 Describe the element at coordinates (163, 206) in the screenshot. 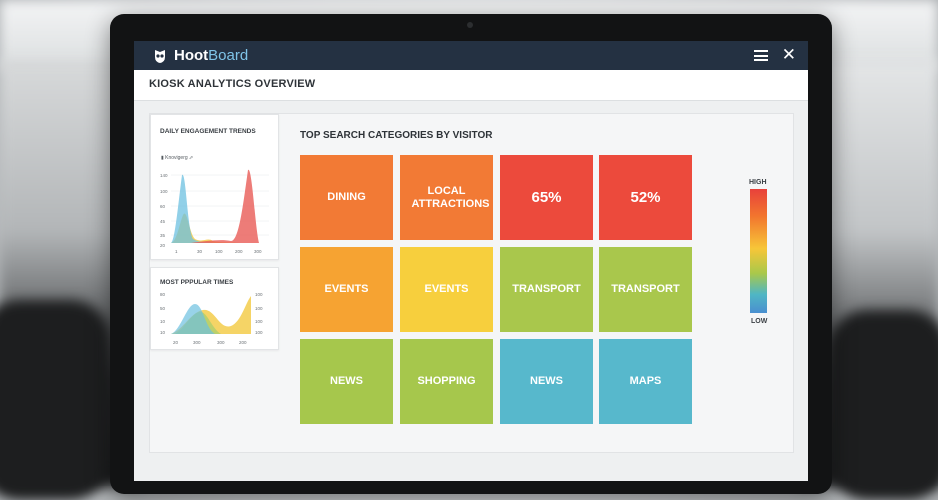

I see `y-tick: 60` at that location.